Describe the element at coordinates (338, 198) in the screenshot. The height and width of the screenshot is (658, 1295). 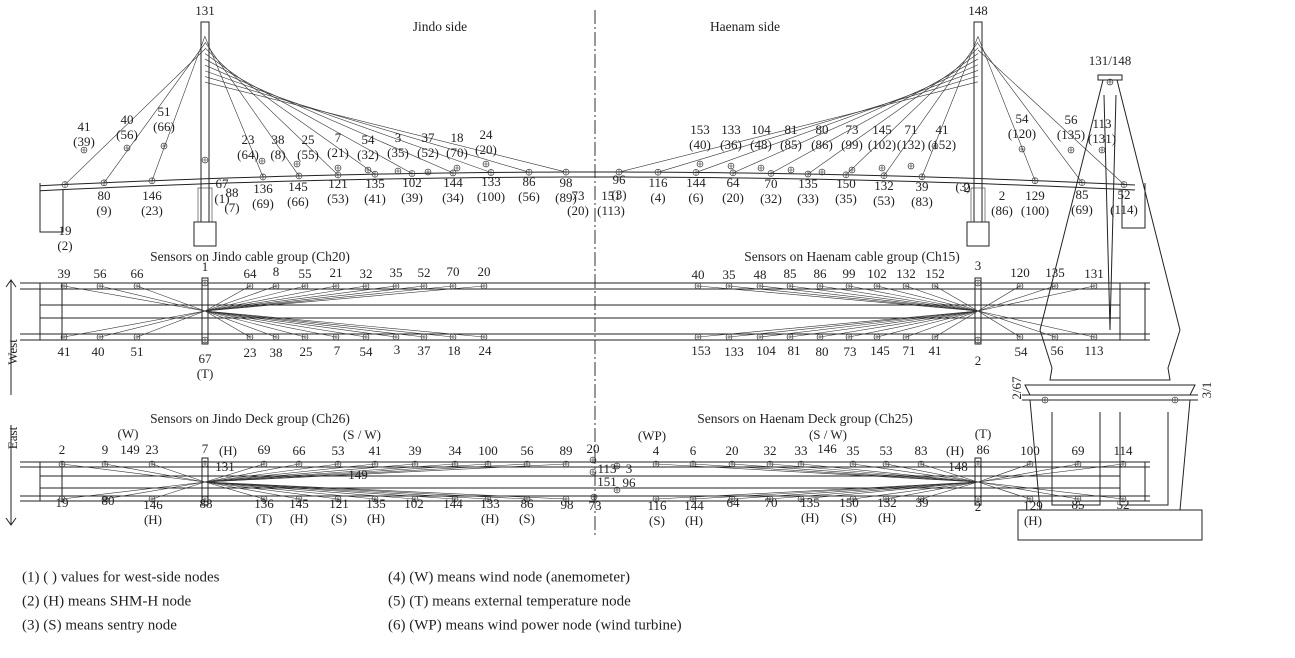
I see `node-label: (53)` at that location.